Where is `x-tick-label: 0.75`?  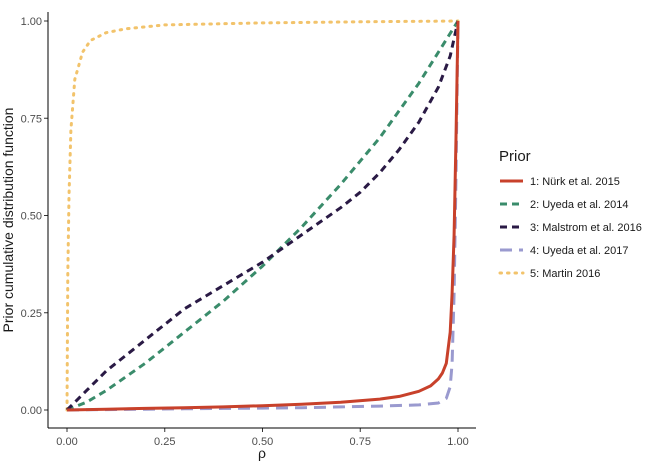 x-tick-label: 0.75 is located at coordinates (360, 442).